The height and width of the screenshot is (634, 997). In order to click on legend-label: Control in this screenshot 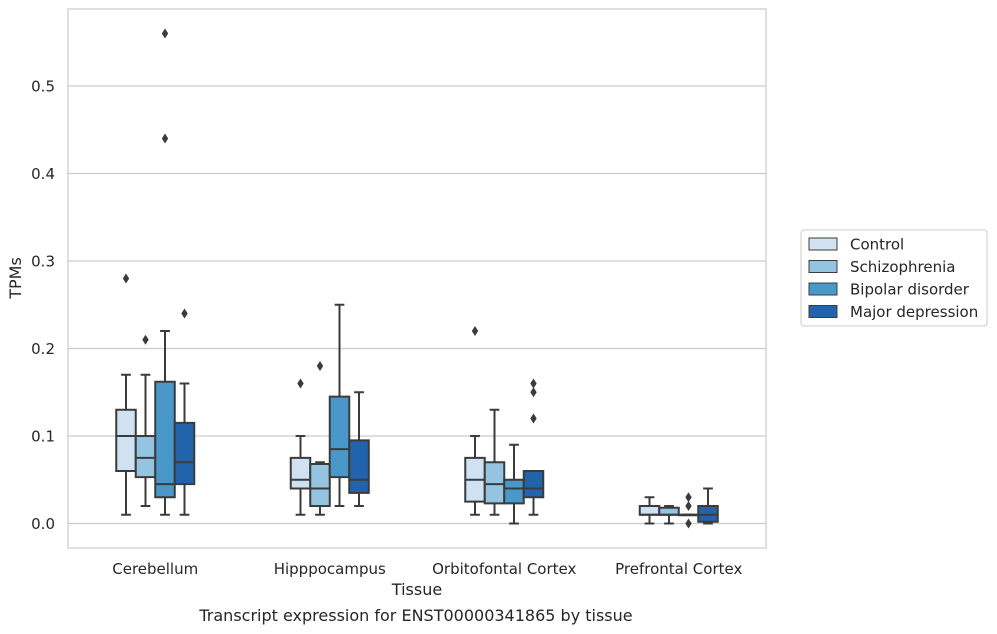, I will do `click(877, 245)`.